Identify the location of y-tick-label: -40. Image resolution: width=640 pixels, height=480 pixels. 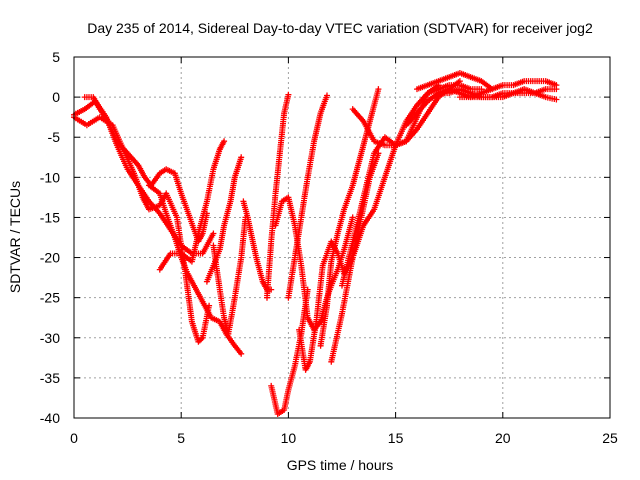
(50, 418).